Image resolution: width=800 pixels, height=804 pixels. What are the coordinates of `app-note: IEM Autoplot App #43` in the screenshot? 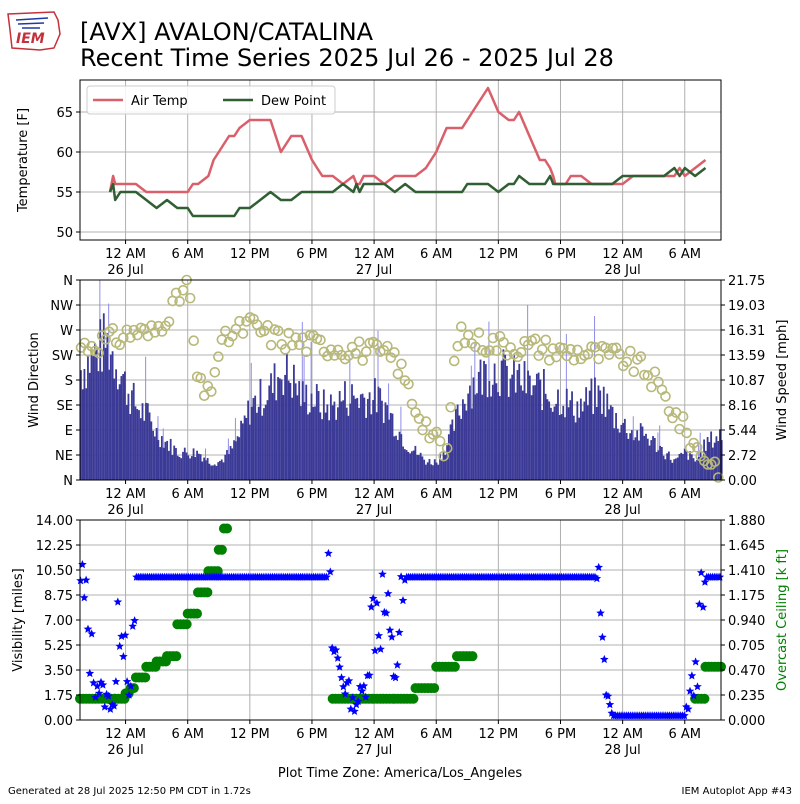 It's located at (737, 791).